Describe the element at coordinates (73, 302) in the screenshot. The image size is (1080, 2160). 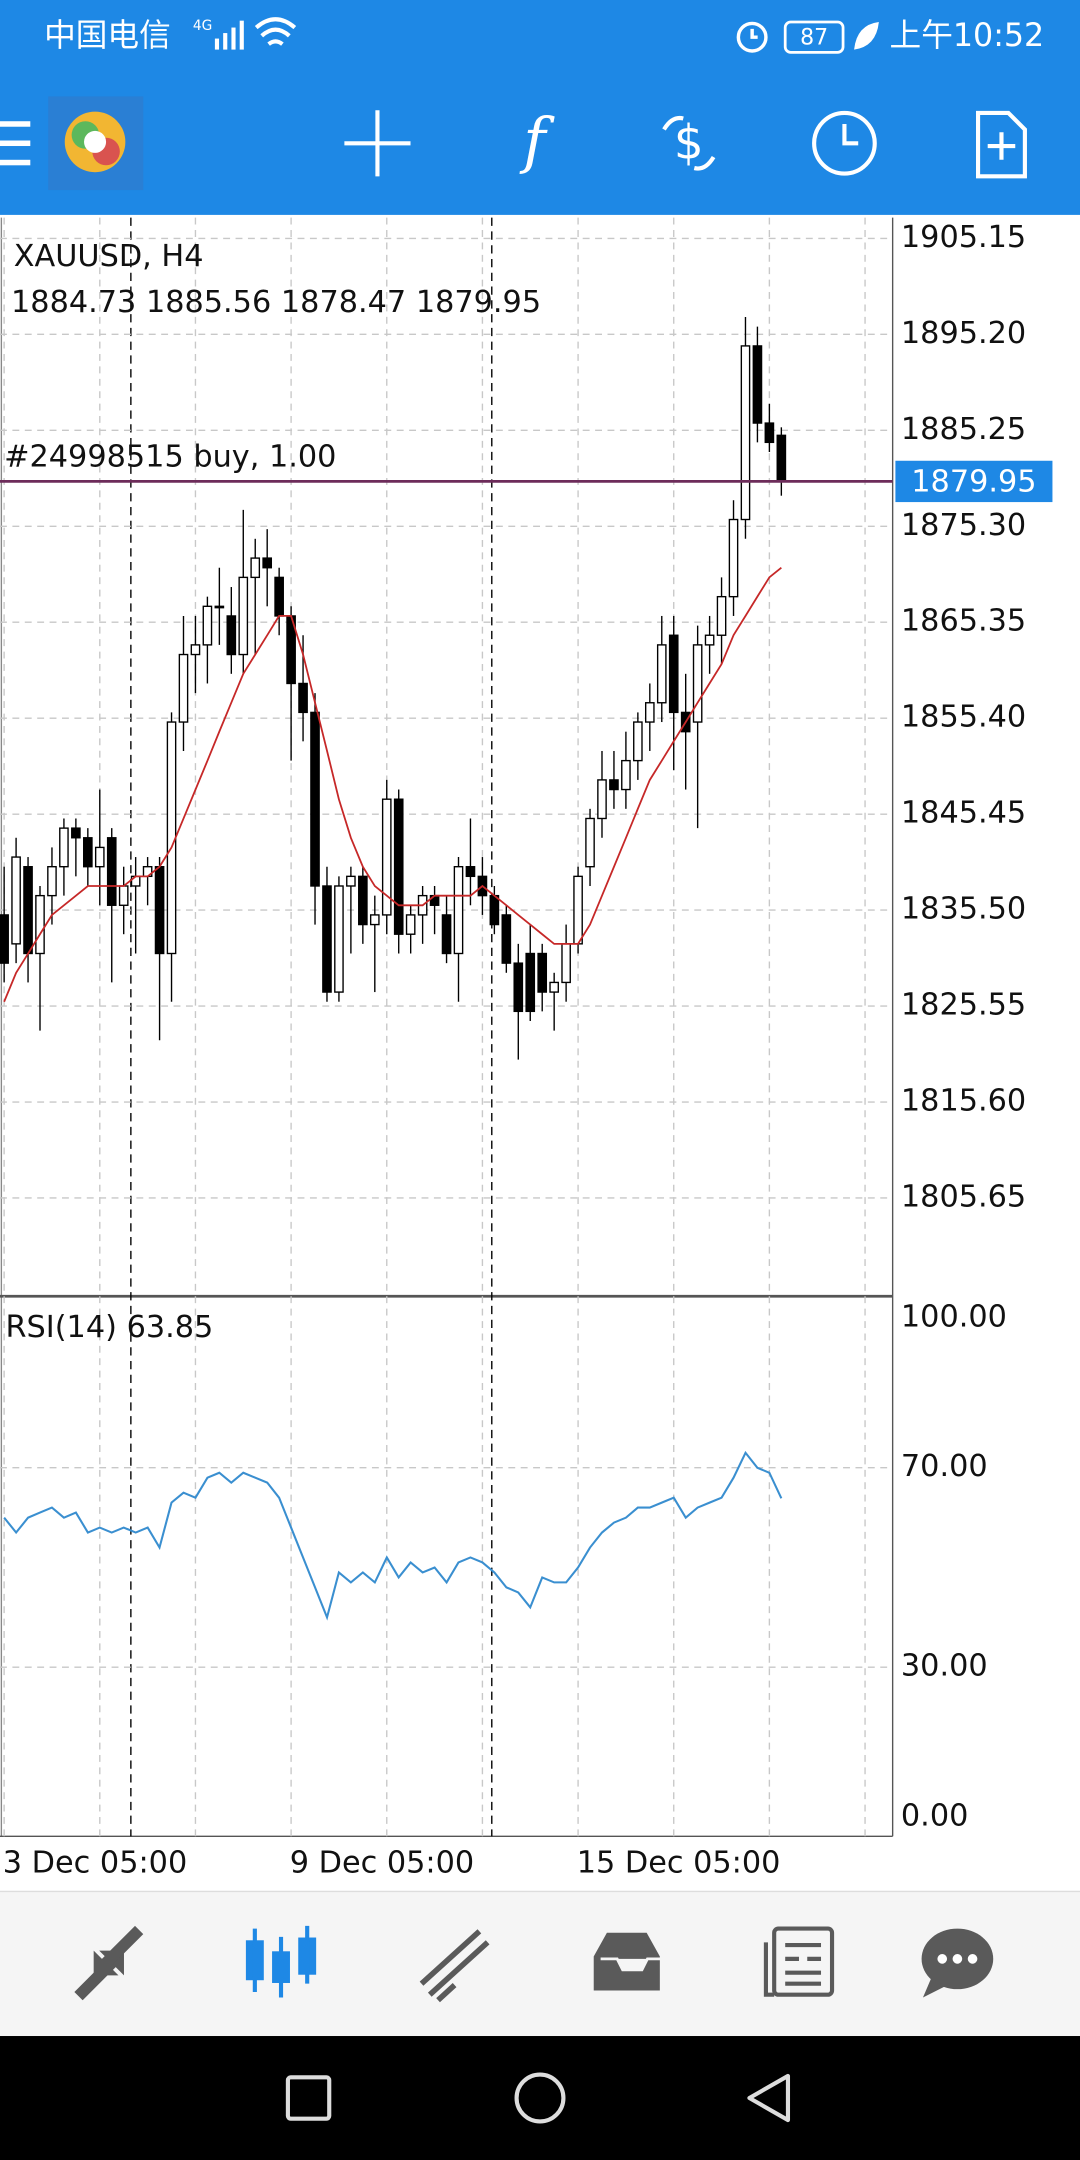
I see `open-value: 1884.73` at that location.